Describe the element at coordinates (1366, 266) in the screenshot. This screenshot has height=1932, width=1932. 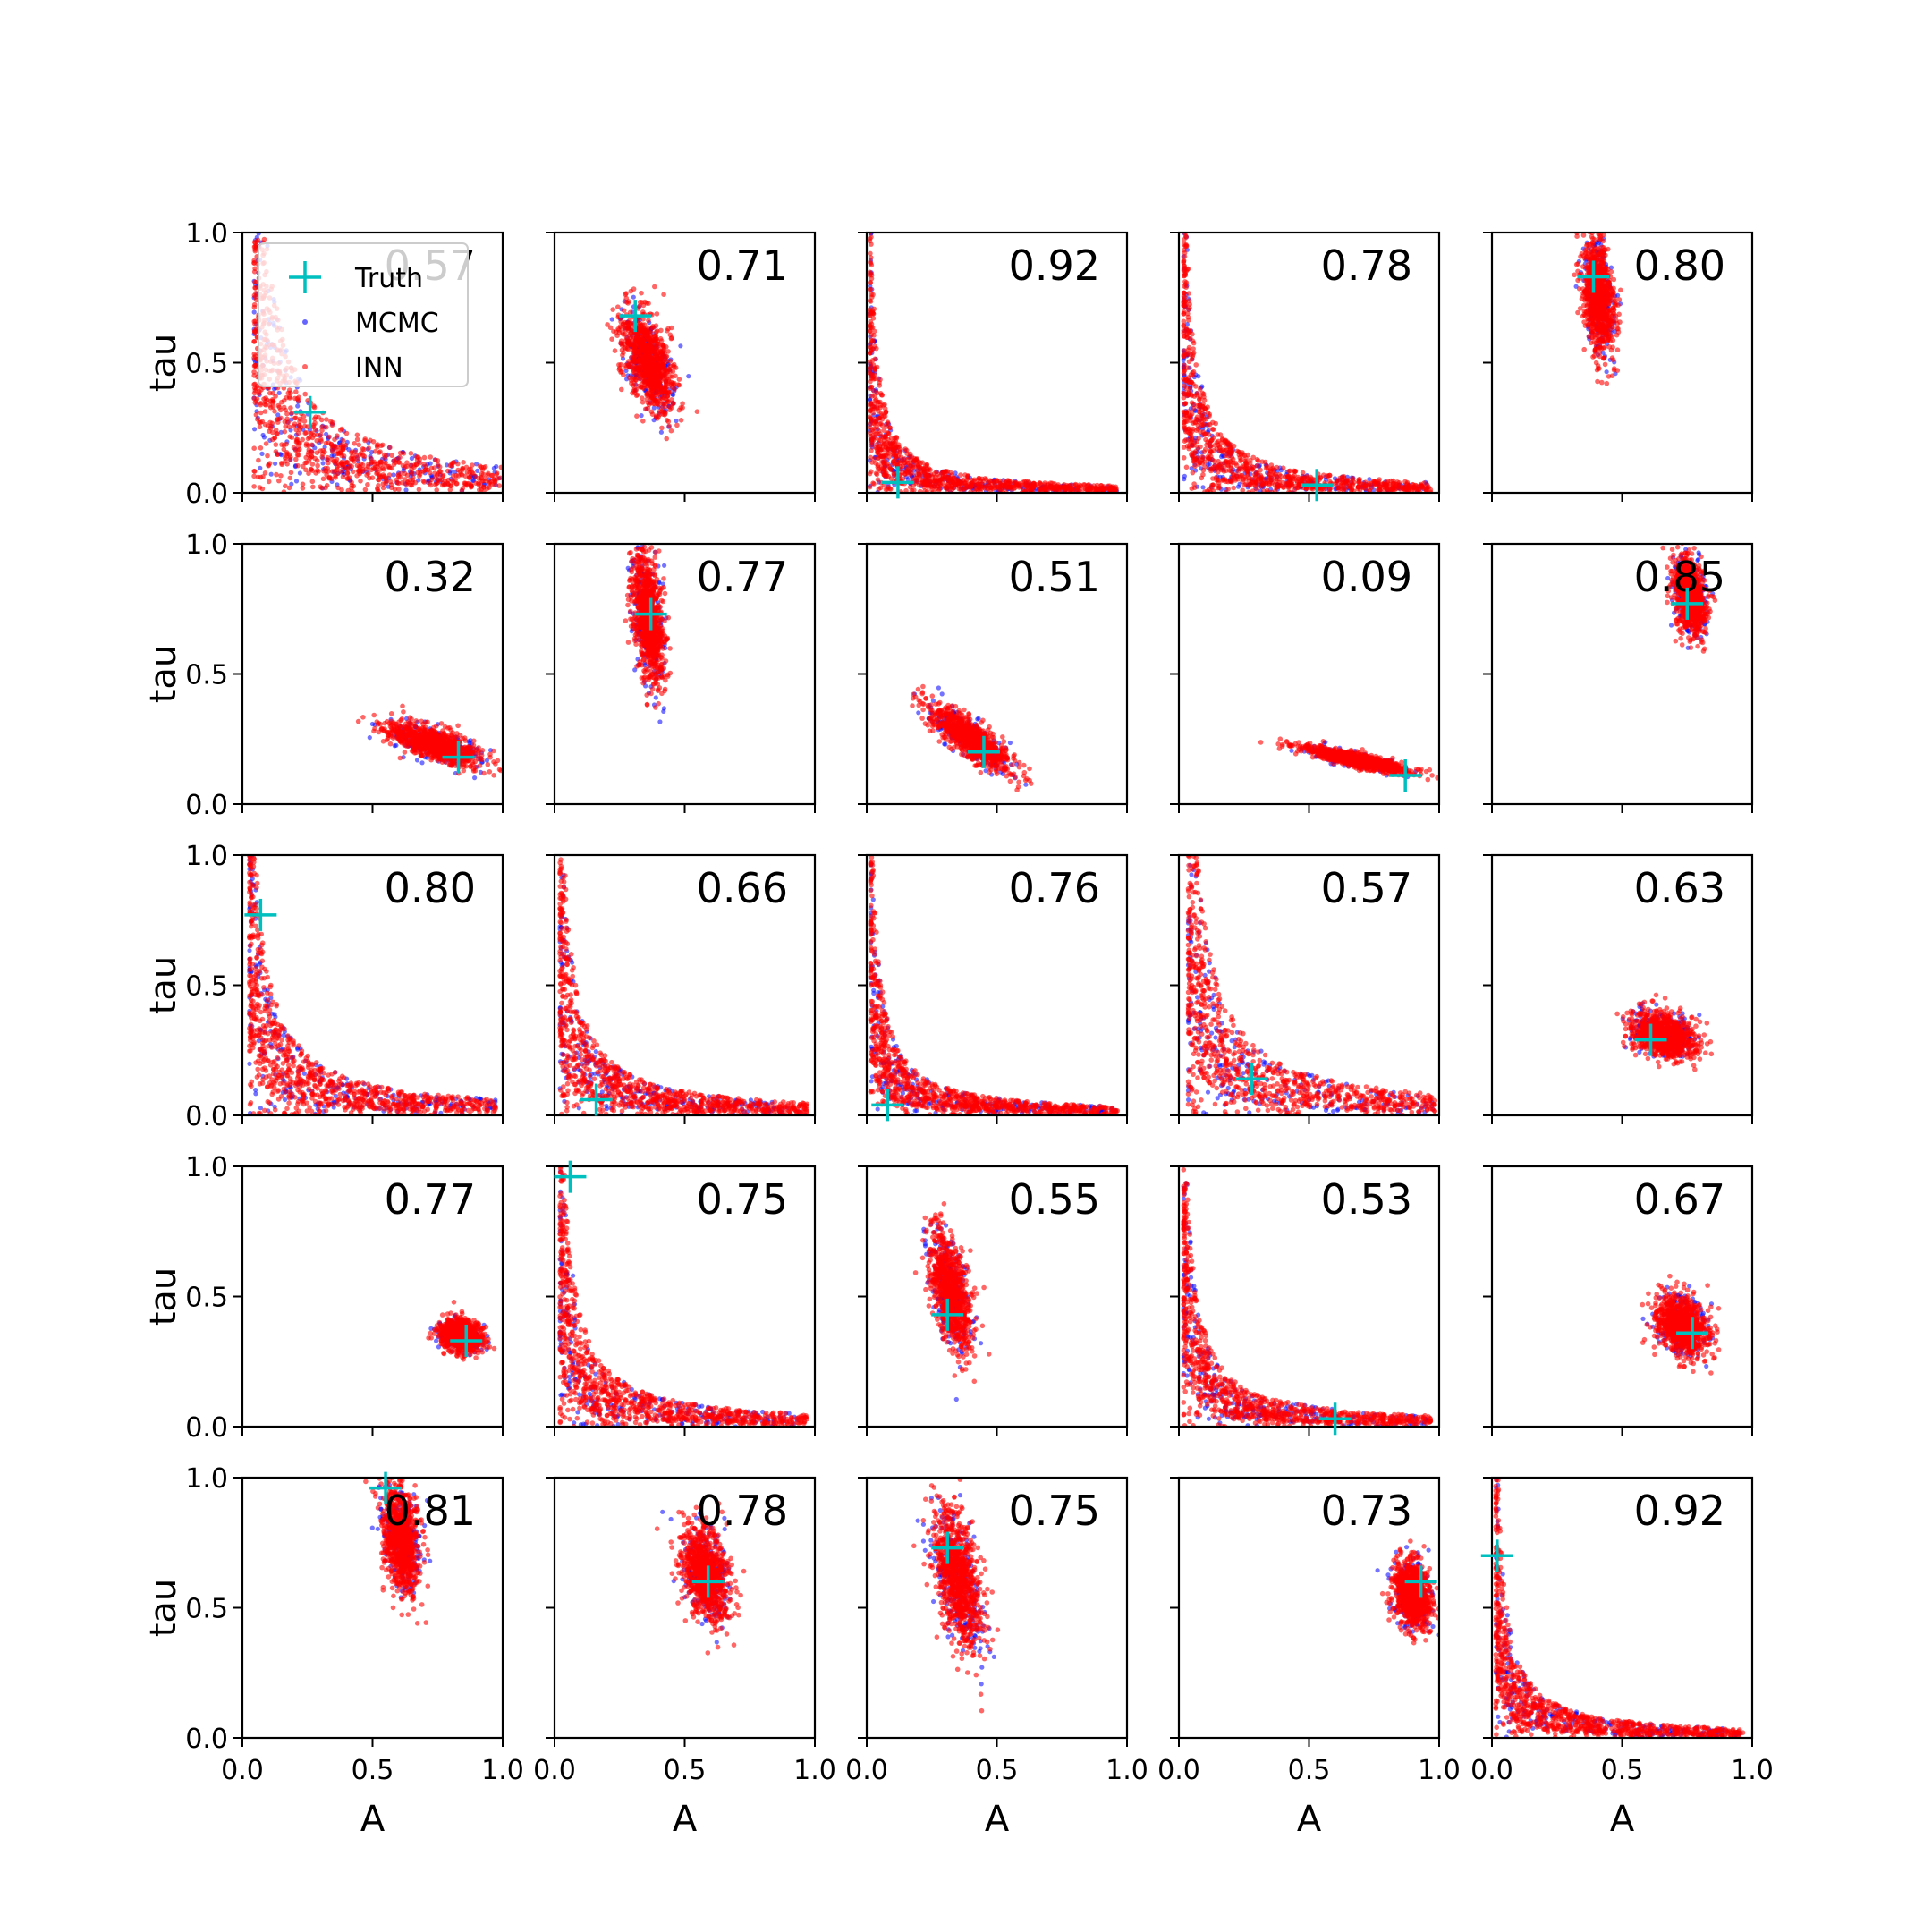
I see `panel-value-label: 0.78` at that location.